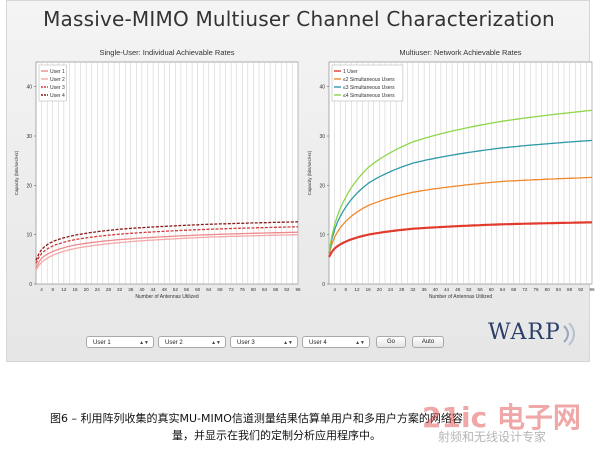 The height and width of the screenshot is (450, 596). I want to click on user-select-3-value: User 3, so click(246, 343).